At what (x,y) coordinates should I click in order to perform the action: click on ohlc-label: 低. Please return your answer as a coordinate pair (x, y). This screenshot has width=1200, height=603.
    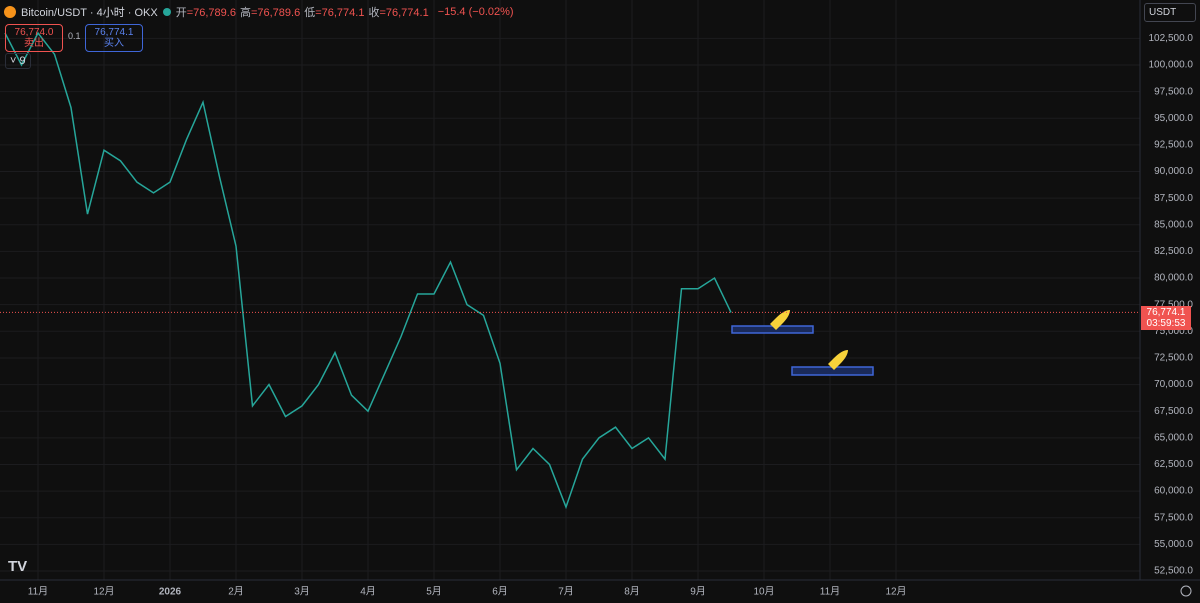
    Looking at the image, I should click on (310, 13).